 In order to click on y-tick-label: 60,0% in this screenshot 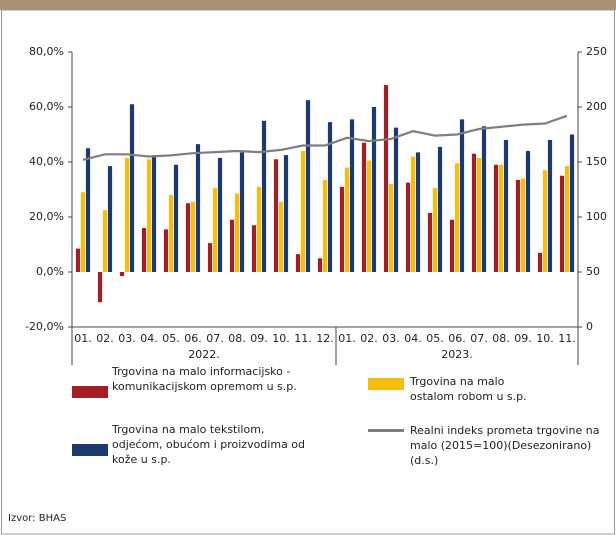, I will do `click(46, 106)`.